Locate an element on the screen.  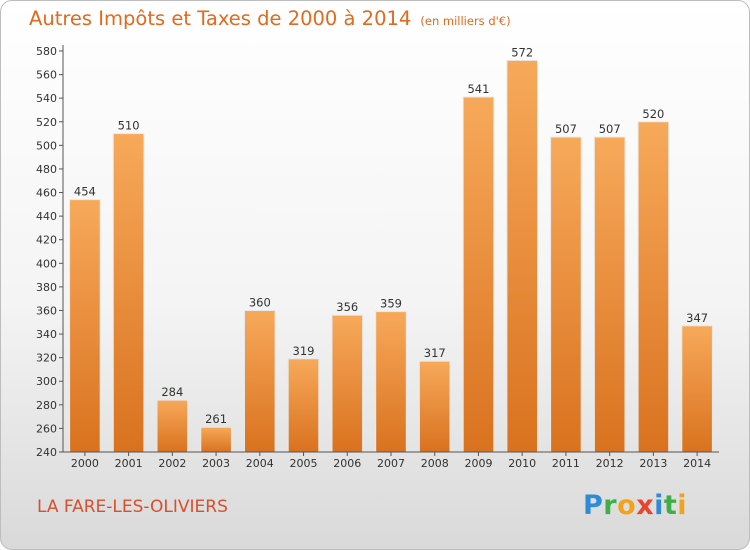
y-tick-label: 440 is located at coordinates (46, 216).